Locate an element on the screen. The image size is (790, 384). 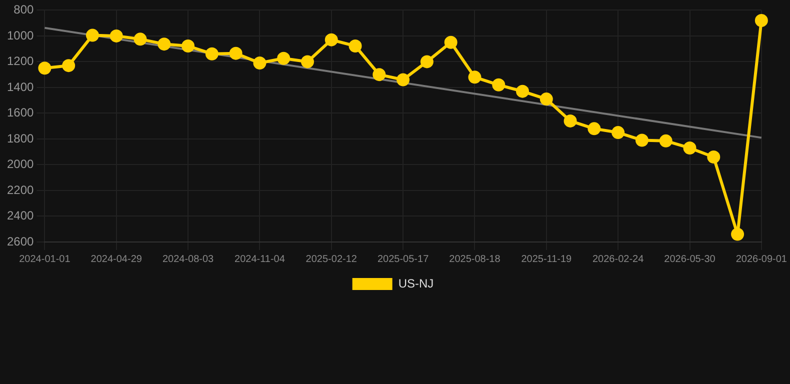
y-tick-label: 1200 is located at coordinates (20, 61).